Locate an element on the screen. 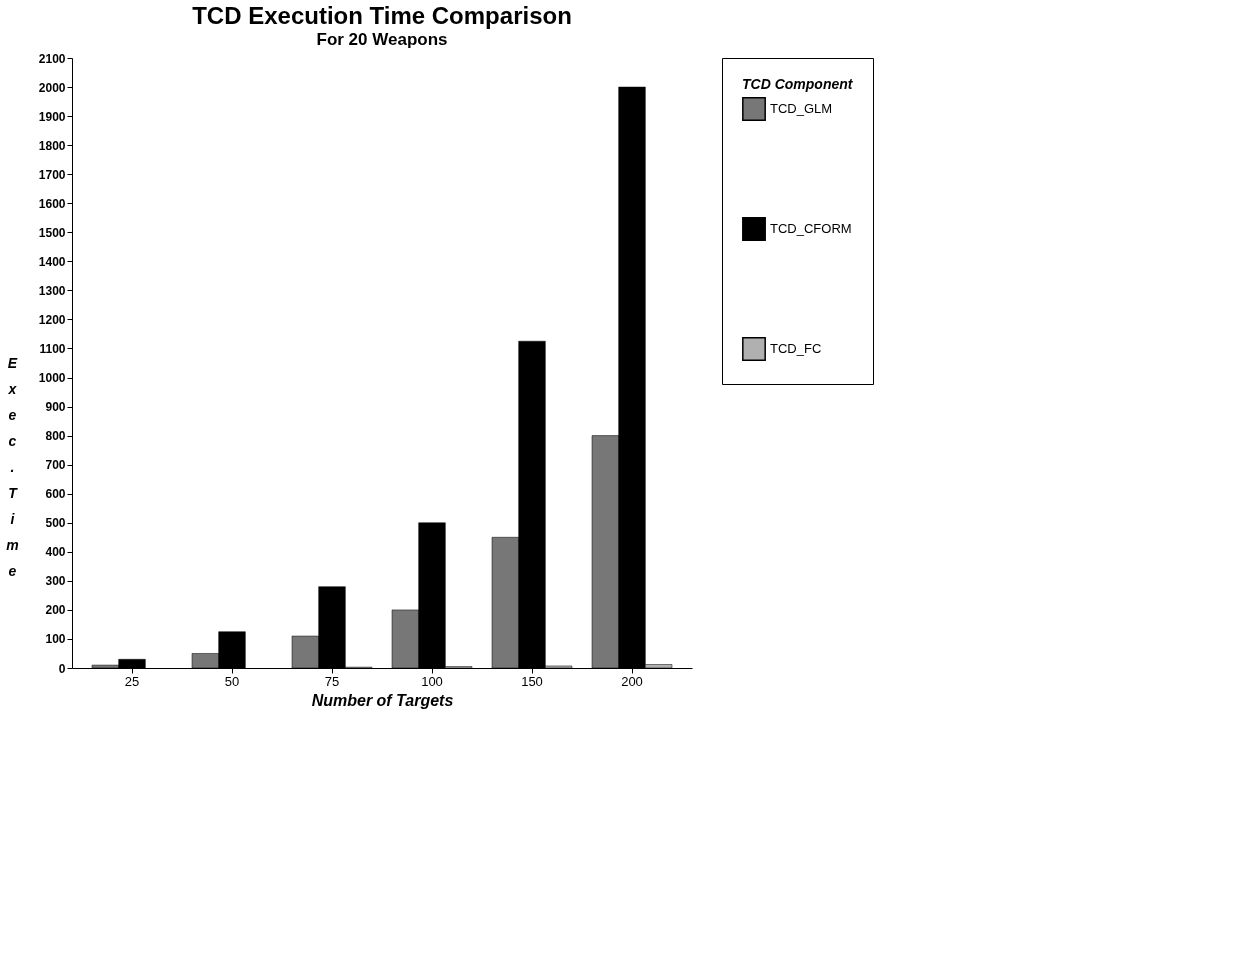  legend-title: TCD Component is located at coordinates (798, 84).